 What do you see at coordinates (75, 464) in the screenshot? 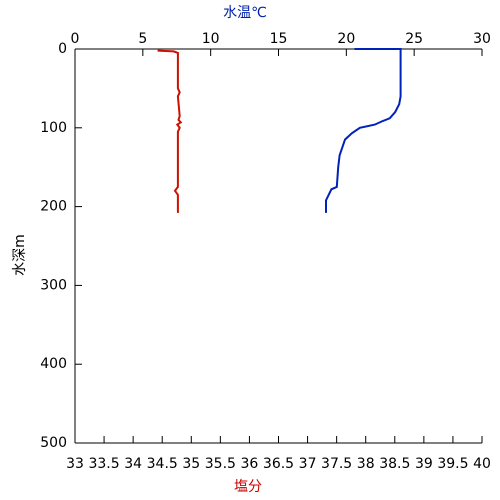
I see `x2-tick-label: 33` at bounding box center [75, 464].